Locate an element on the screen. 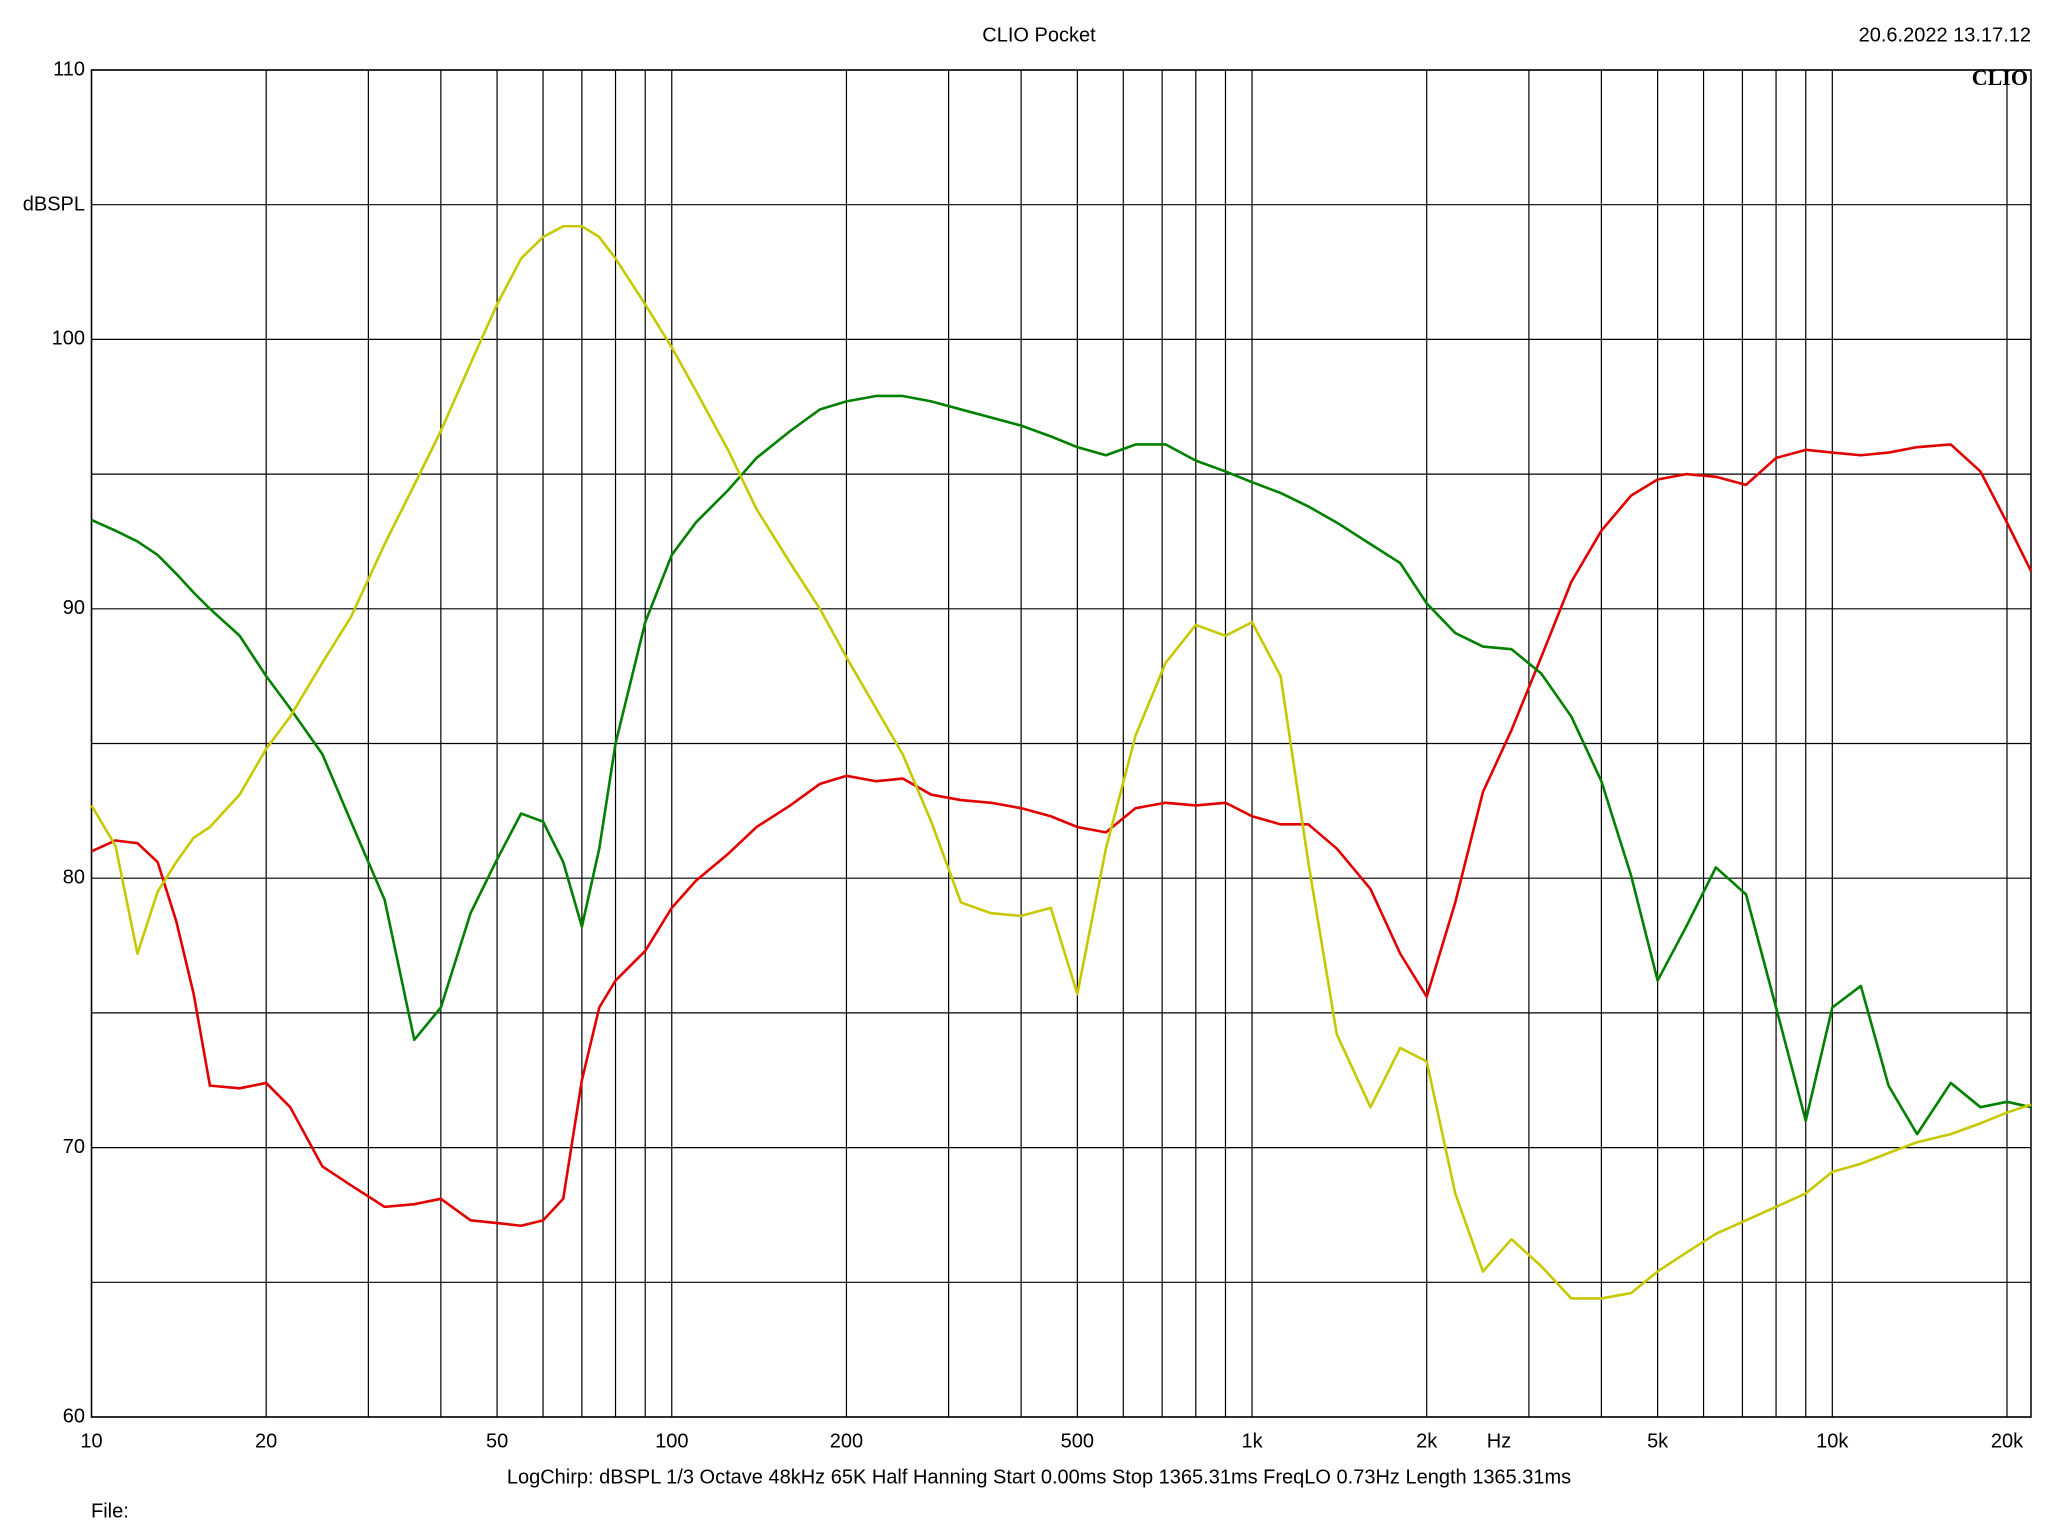 The image size is (2048, 1536). x-tick-label: 500 is located at coordinates (1077, 1441).